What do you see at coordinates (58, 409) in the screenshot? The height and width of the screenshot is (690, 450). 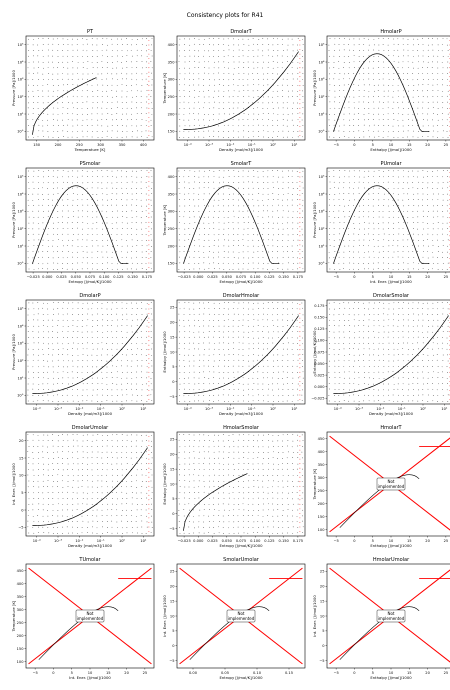 I see `x-tick-label: 10⁻³` at bounding box center [58, 409].